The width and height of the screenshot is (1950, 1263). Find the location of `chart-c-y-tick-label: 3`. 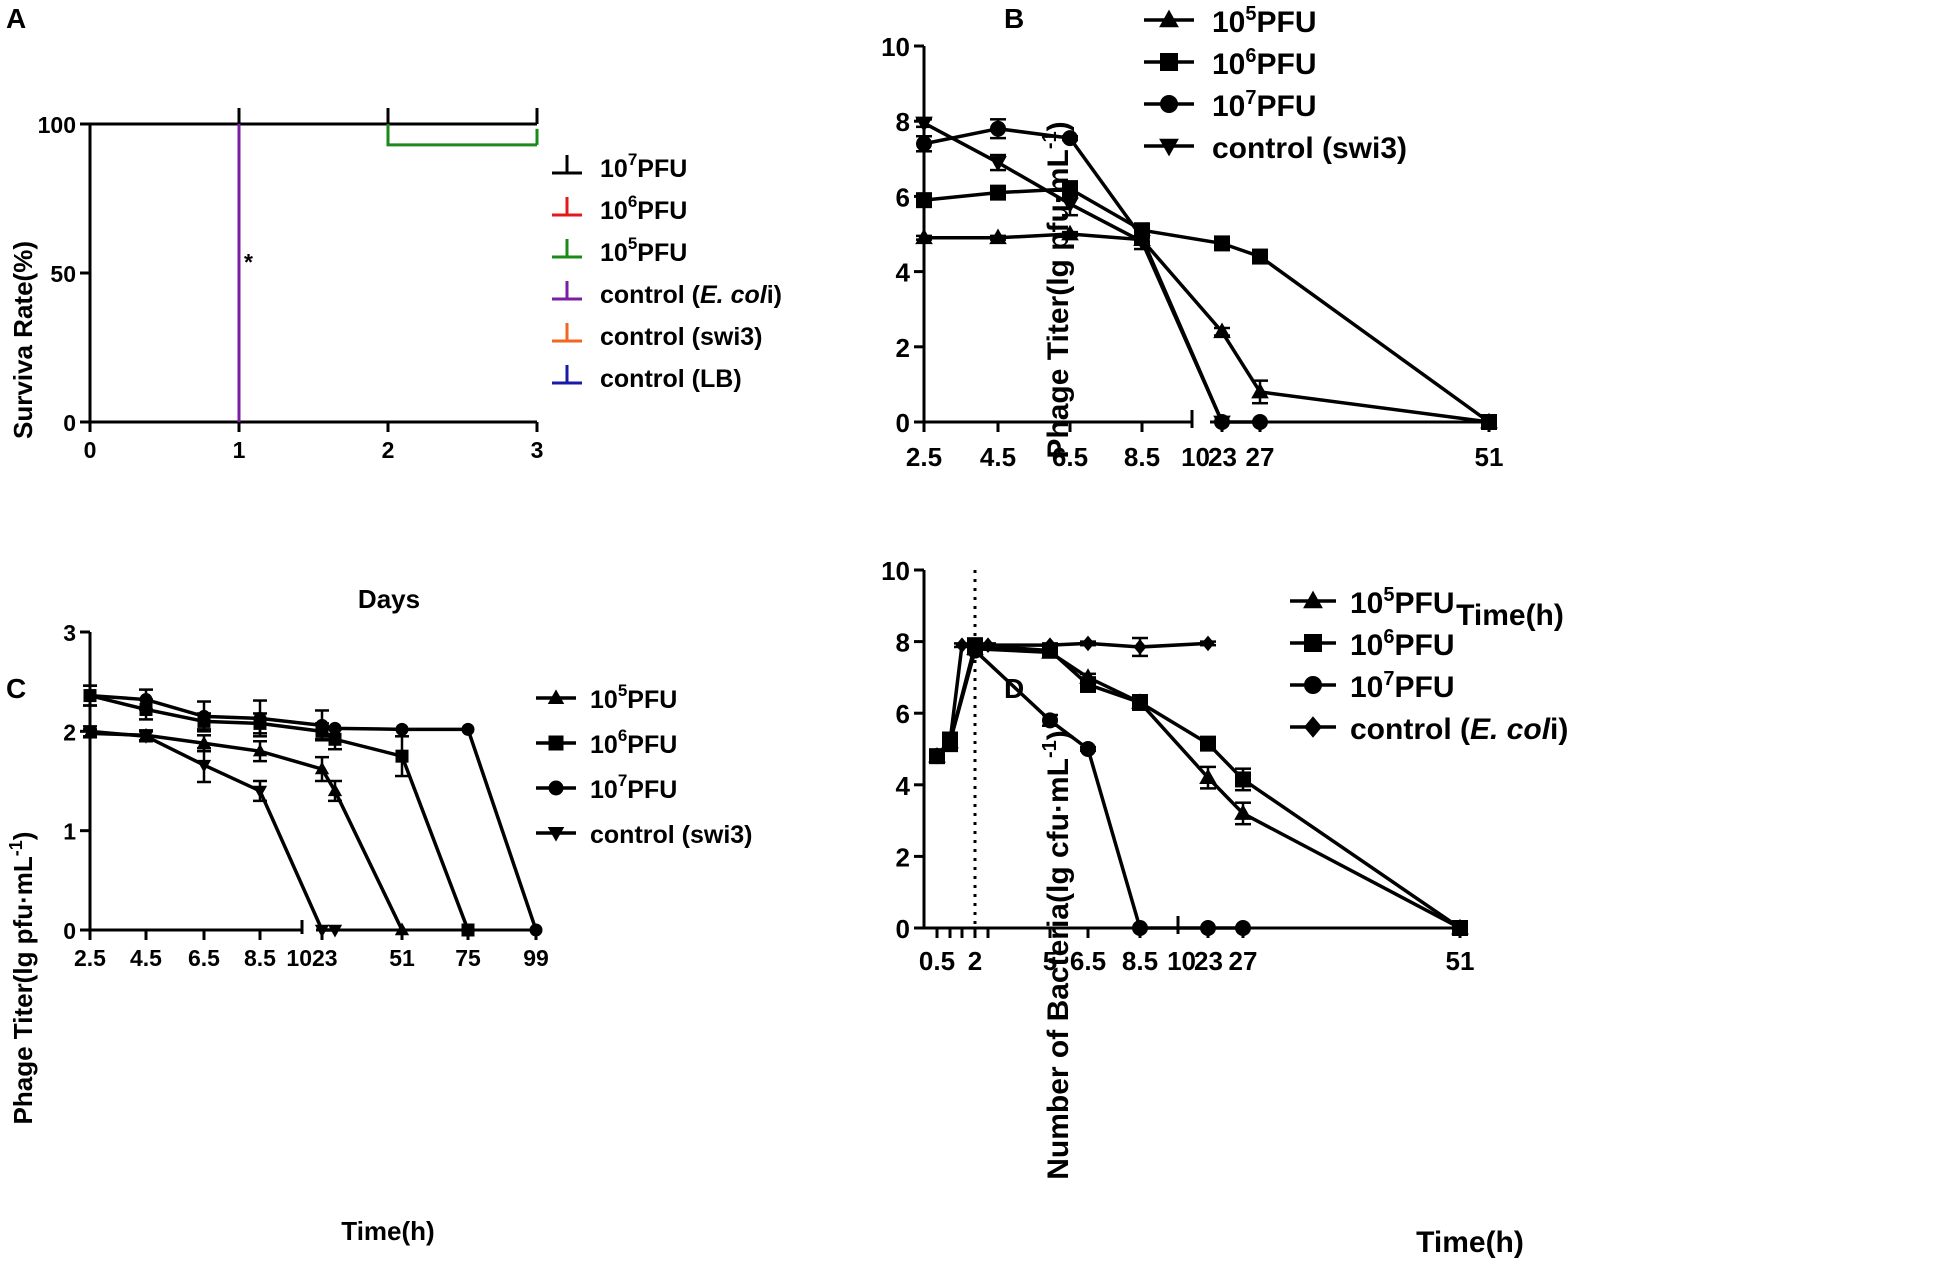

chart-c-y-tick-label: 3 is located at coordinates (69, 633).